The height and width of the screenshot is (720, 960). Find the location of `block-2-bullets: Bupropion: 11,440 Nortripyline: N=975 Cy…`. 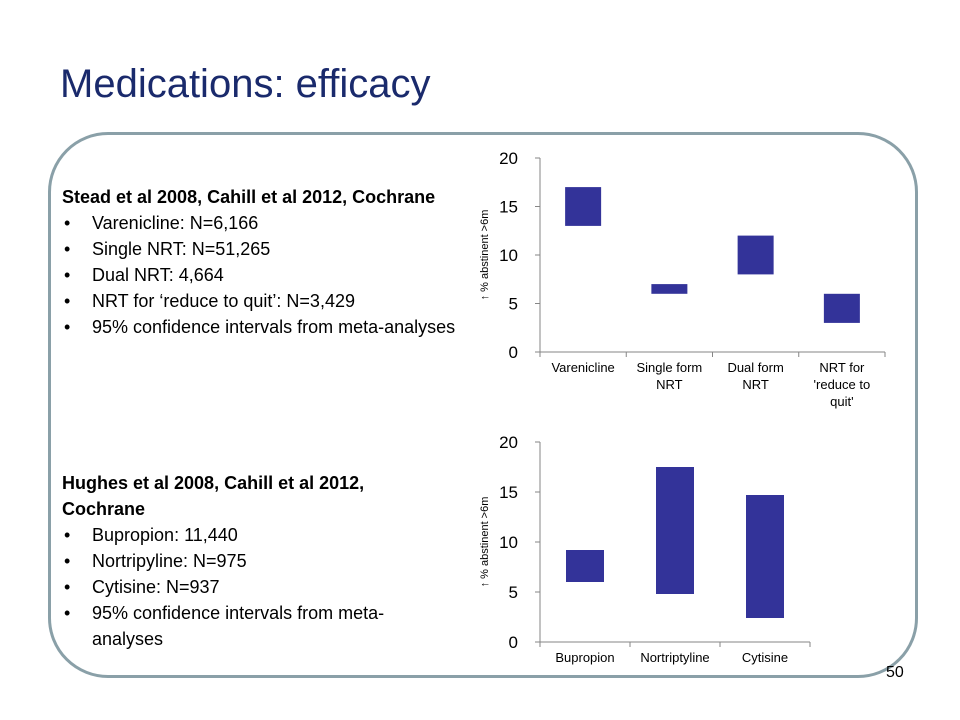

block-2-bullets: Bupropion: 11,440 Nortripyline: N=975 Cy… is located at coordinates (252, 587).